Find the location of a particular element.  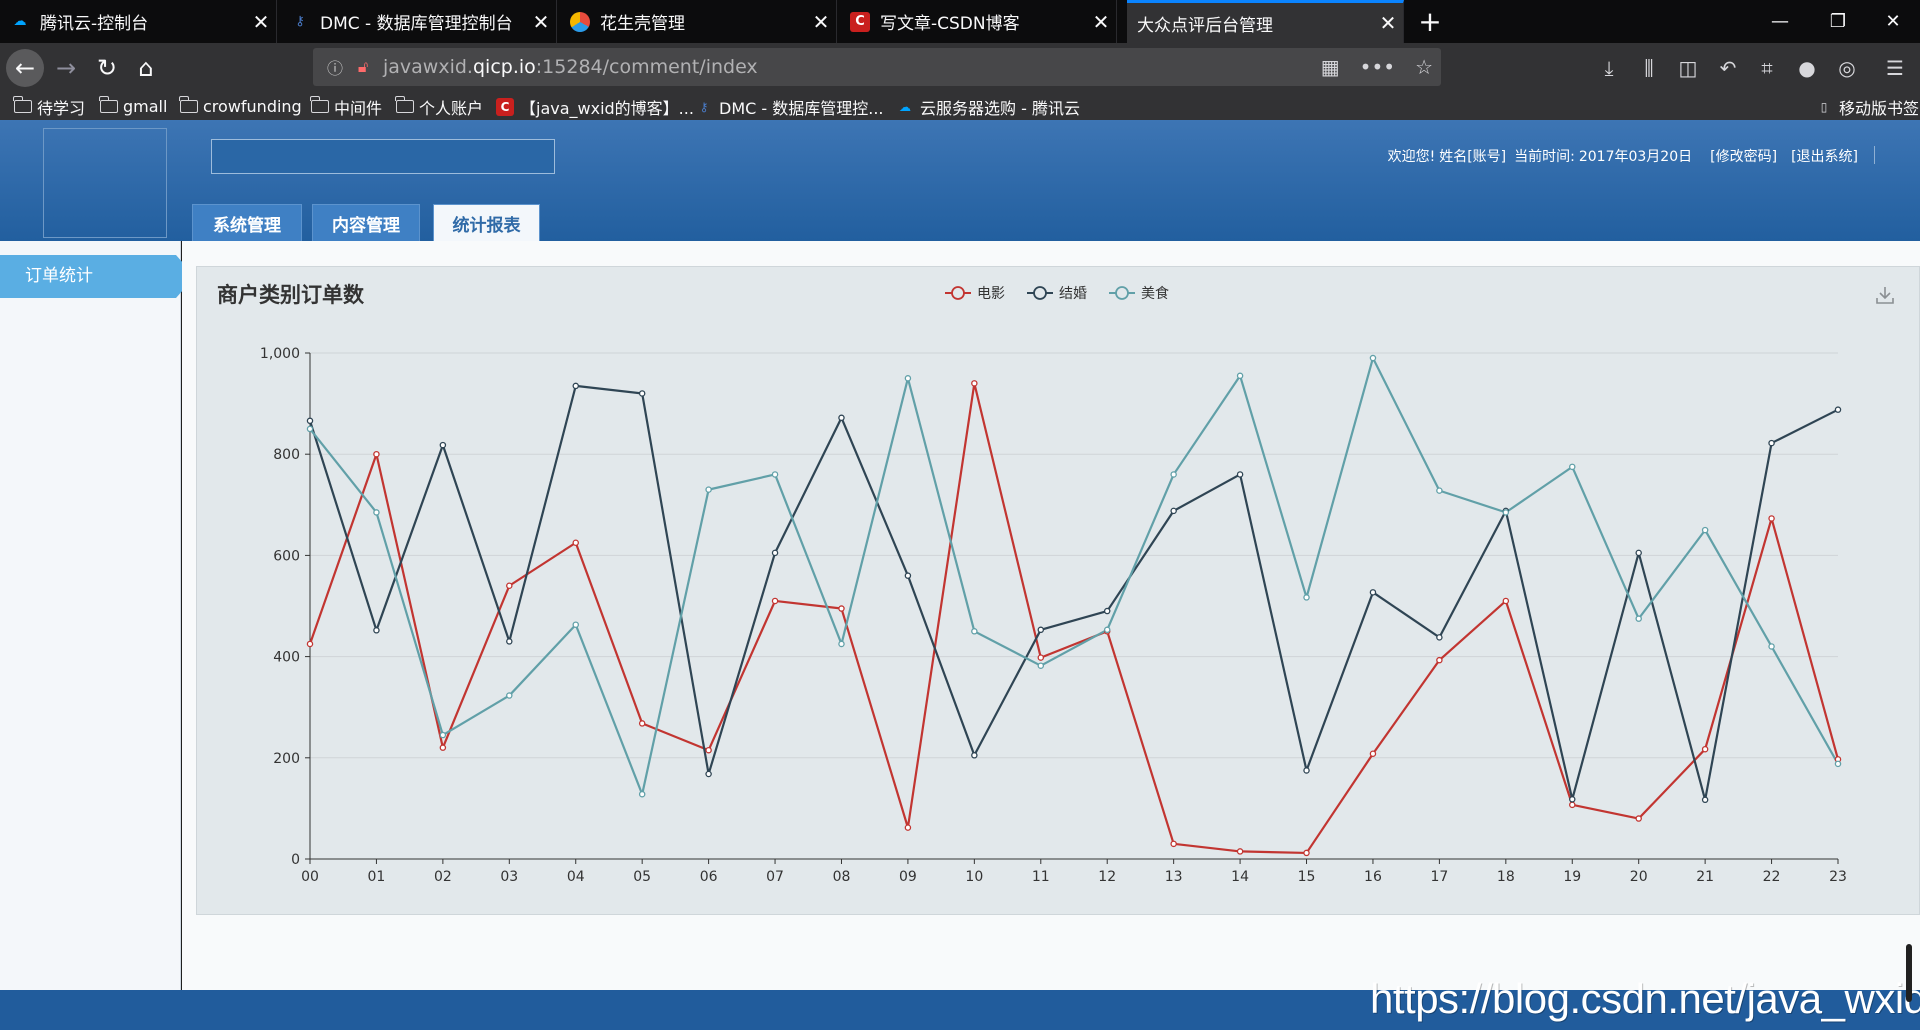

bookmark-star-icon: ☆ is located at coordinates (1424, 67).